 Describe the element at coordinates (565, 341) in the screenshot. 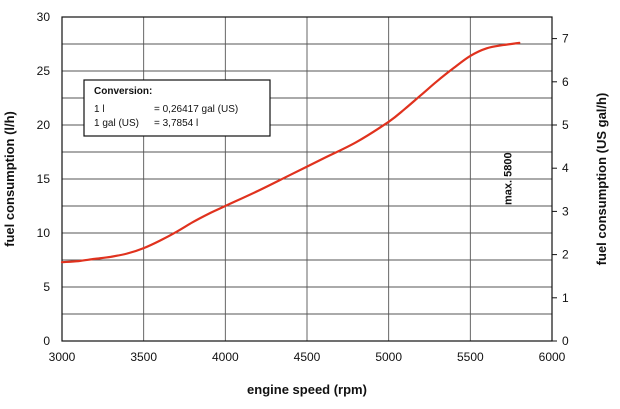

I see `y2-tick-label: 0` at that location.